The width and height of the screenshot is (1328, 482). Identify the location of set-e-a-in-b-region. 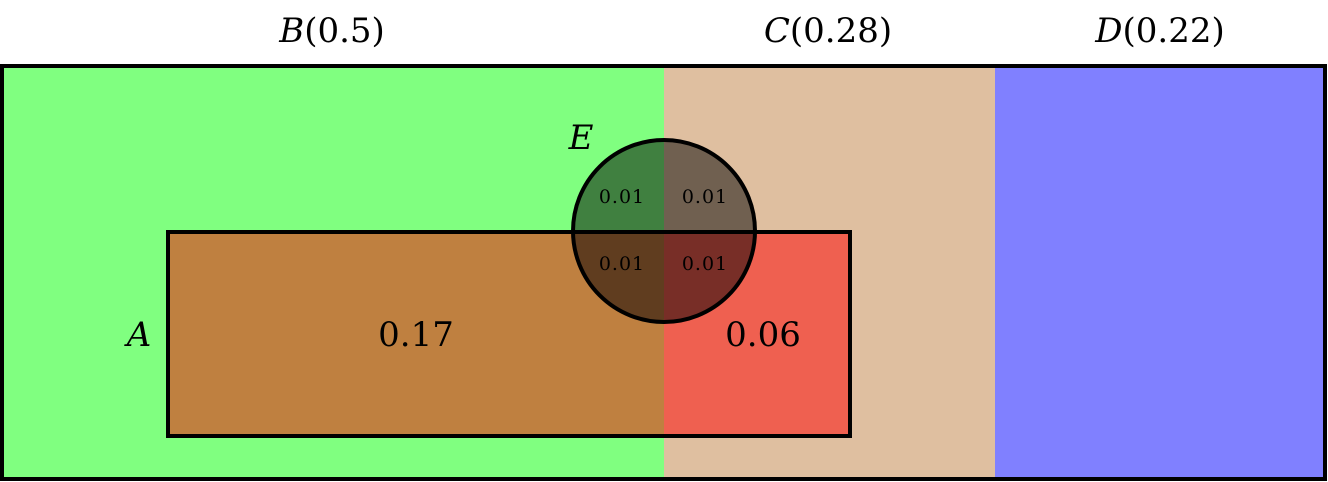
(618, 277).